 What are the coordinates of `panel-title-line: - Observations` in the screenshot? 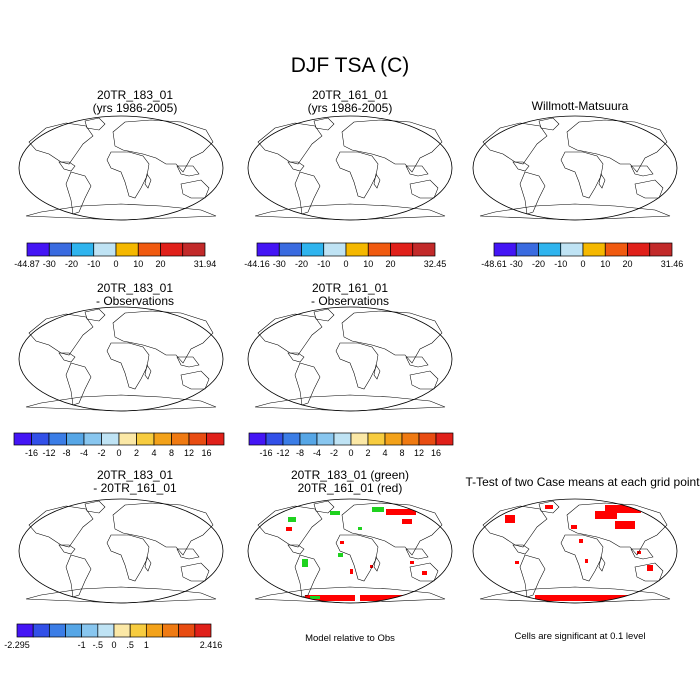 It's located at (135, 301).